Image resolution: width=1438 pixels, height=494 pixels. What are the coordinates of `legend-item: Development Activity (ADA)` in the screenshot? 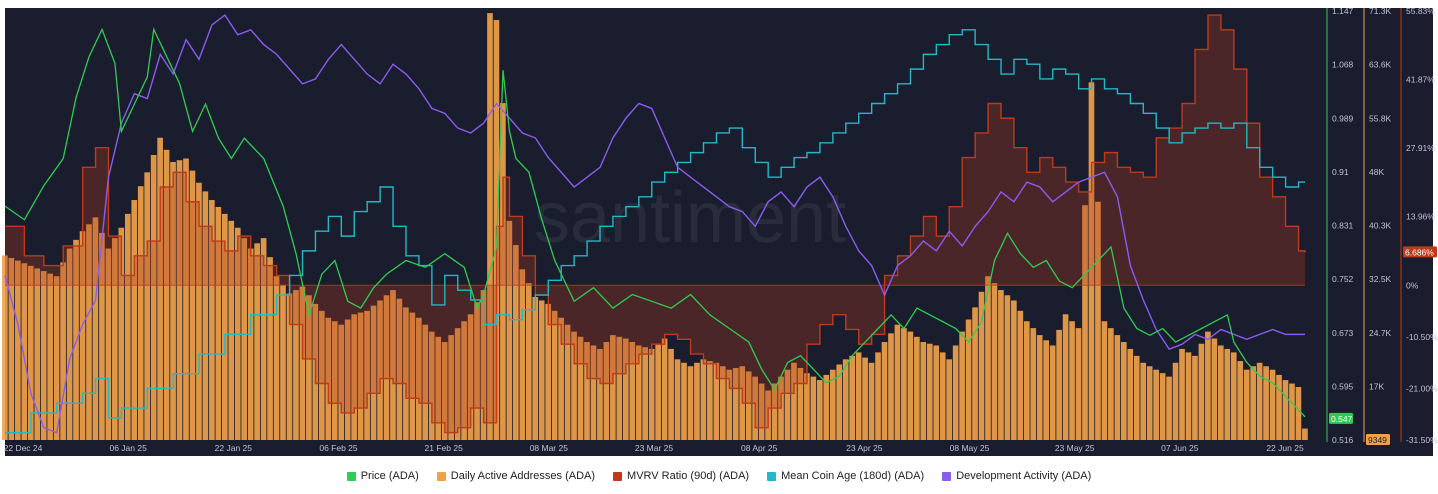 It's located at (1016, 476).